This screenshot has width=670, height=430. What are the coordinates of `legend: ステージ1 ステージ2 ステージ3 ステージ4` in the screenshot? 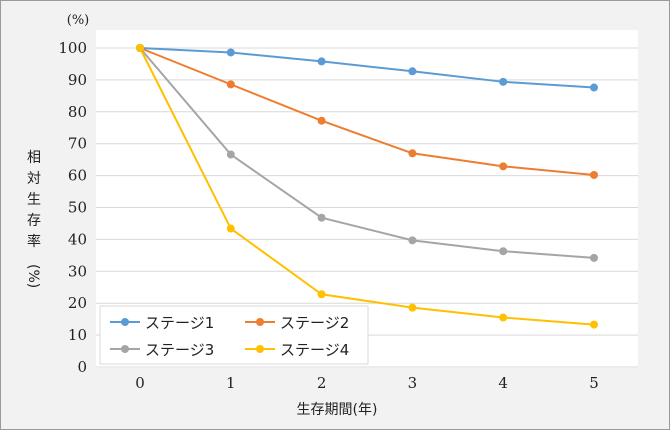 It's located at (234, 335).